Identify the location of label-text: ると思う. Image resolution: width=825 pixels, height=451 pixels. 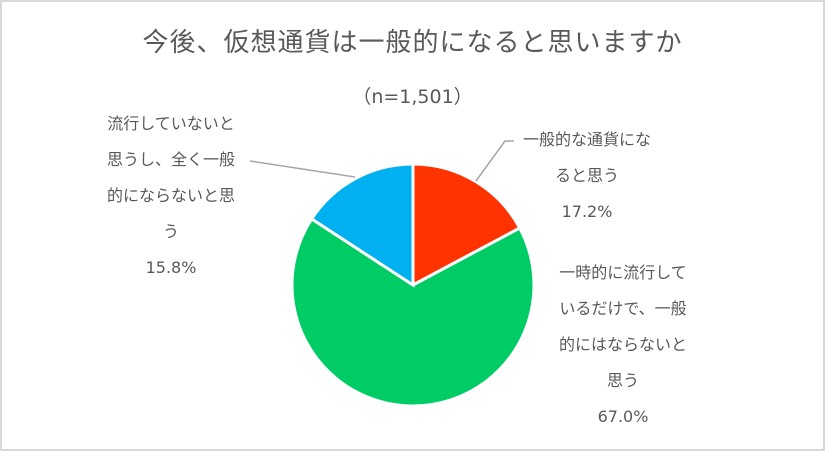
(586, 175).